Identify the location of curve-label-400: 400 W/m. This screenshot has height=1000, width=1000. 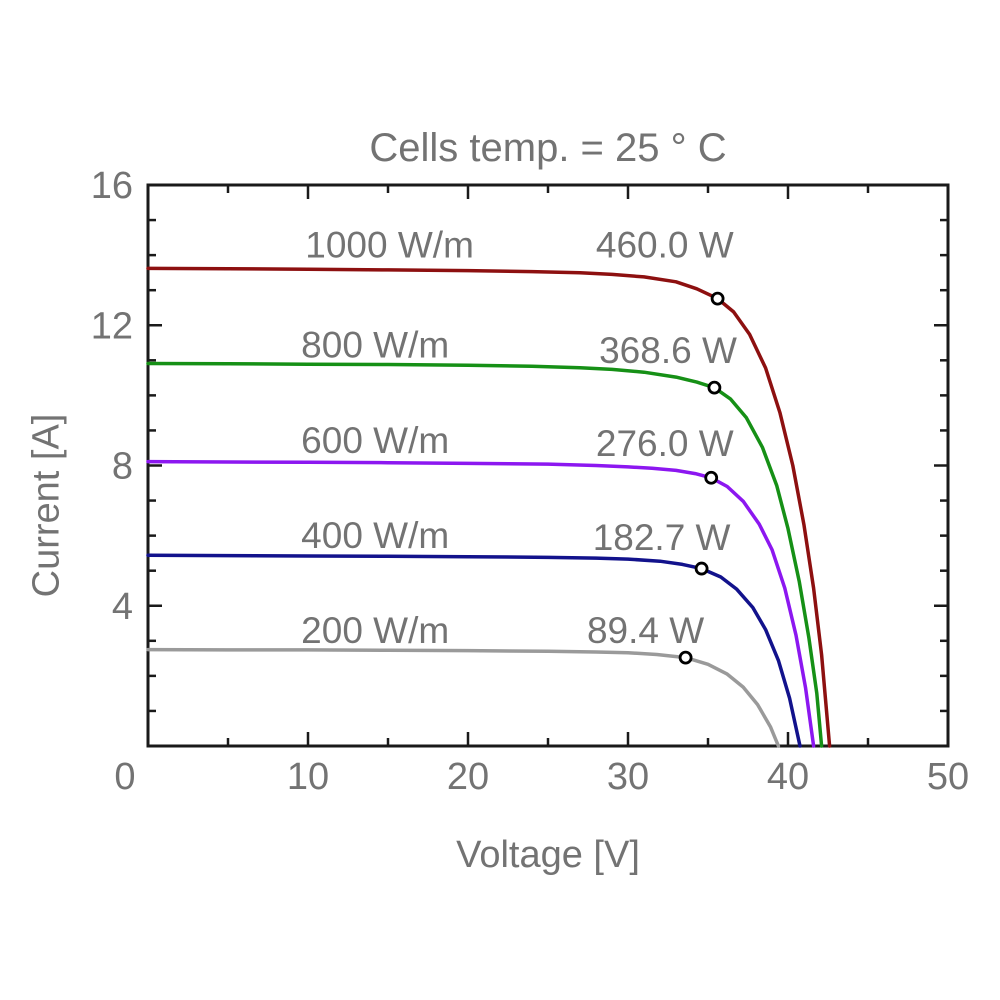
(375, 535).